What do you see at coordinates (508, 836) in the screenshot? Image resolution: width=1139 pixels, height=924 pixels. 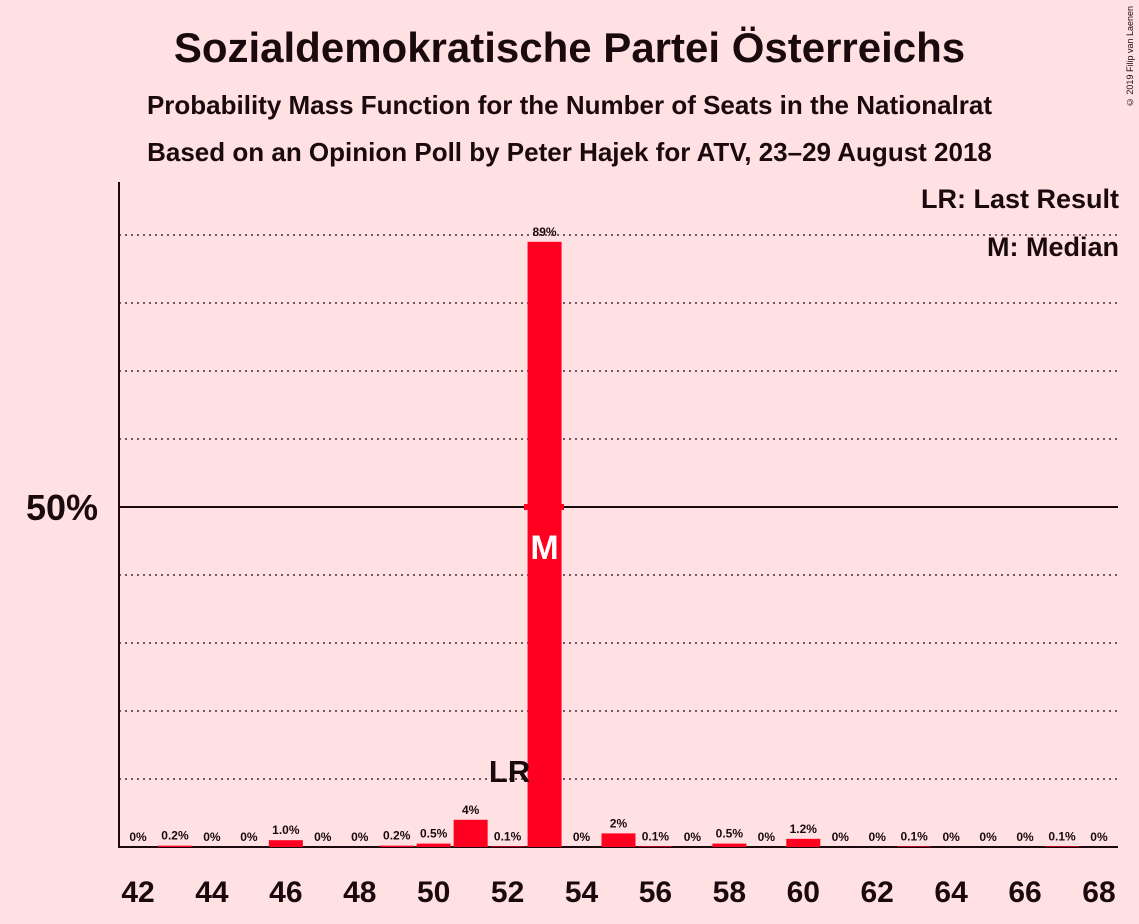 I see `data-label-52: 0.1%` at bounding box center [508, 836].